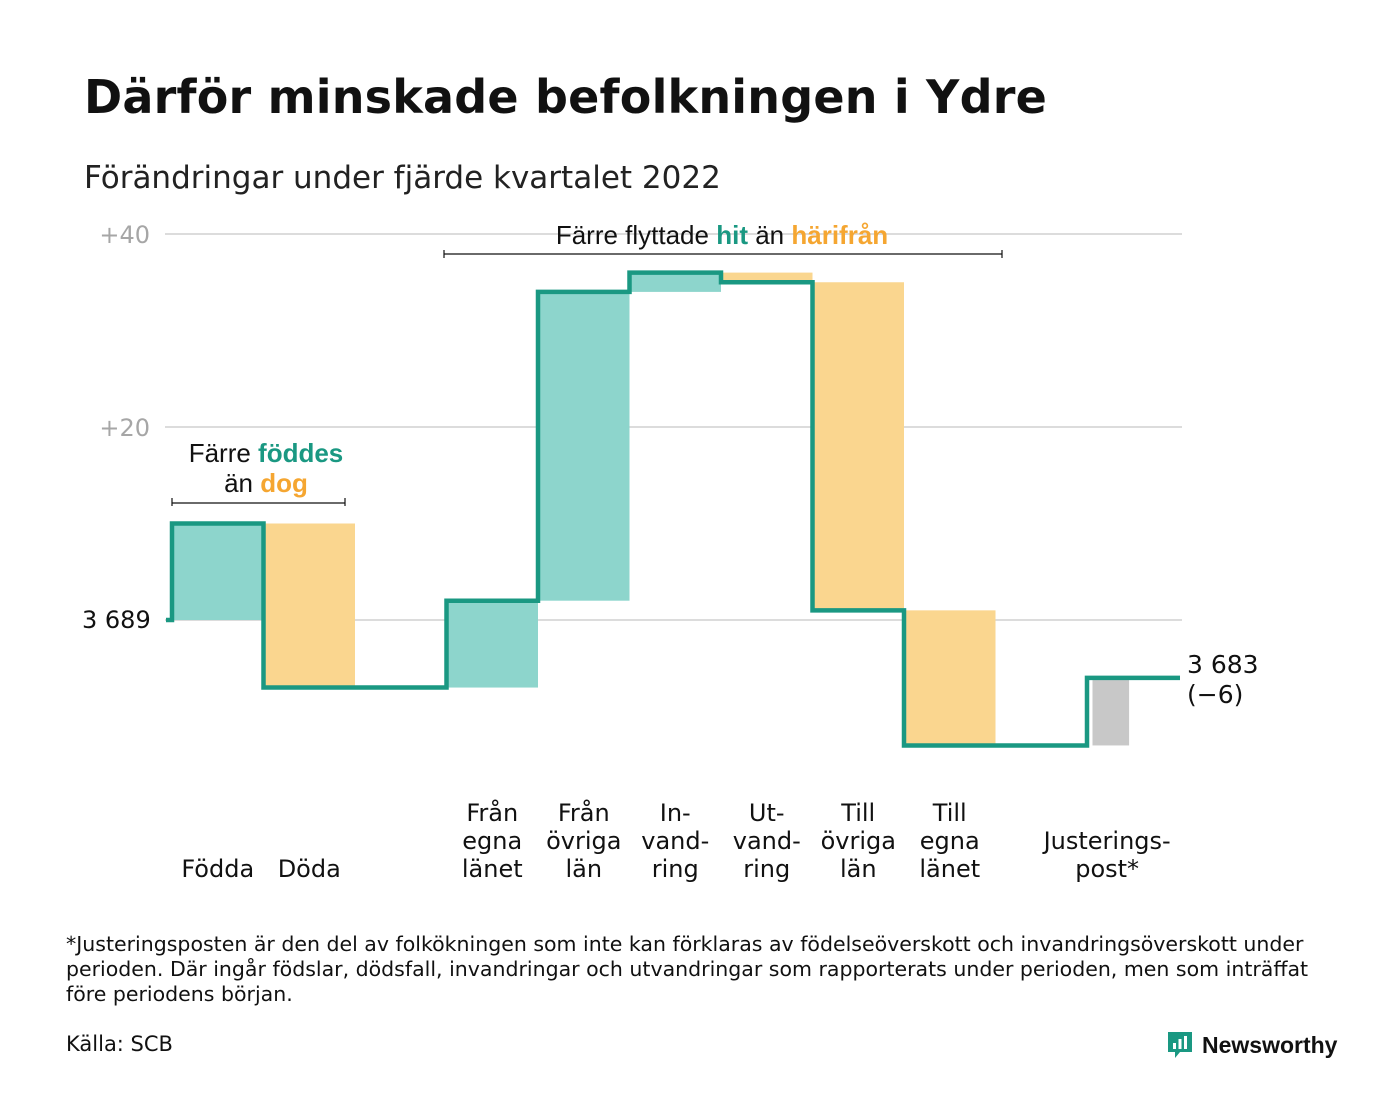 The height and width of the screenshot is (1120, 1400). What do you see at coordinates (300, 453) in the screenshot?
I see `annotation-natural-highlight-births: föddes` at bounding box center [300, 453].